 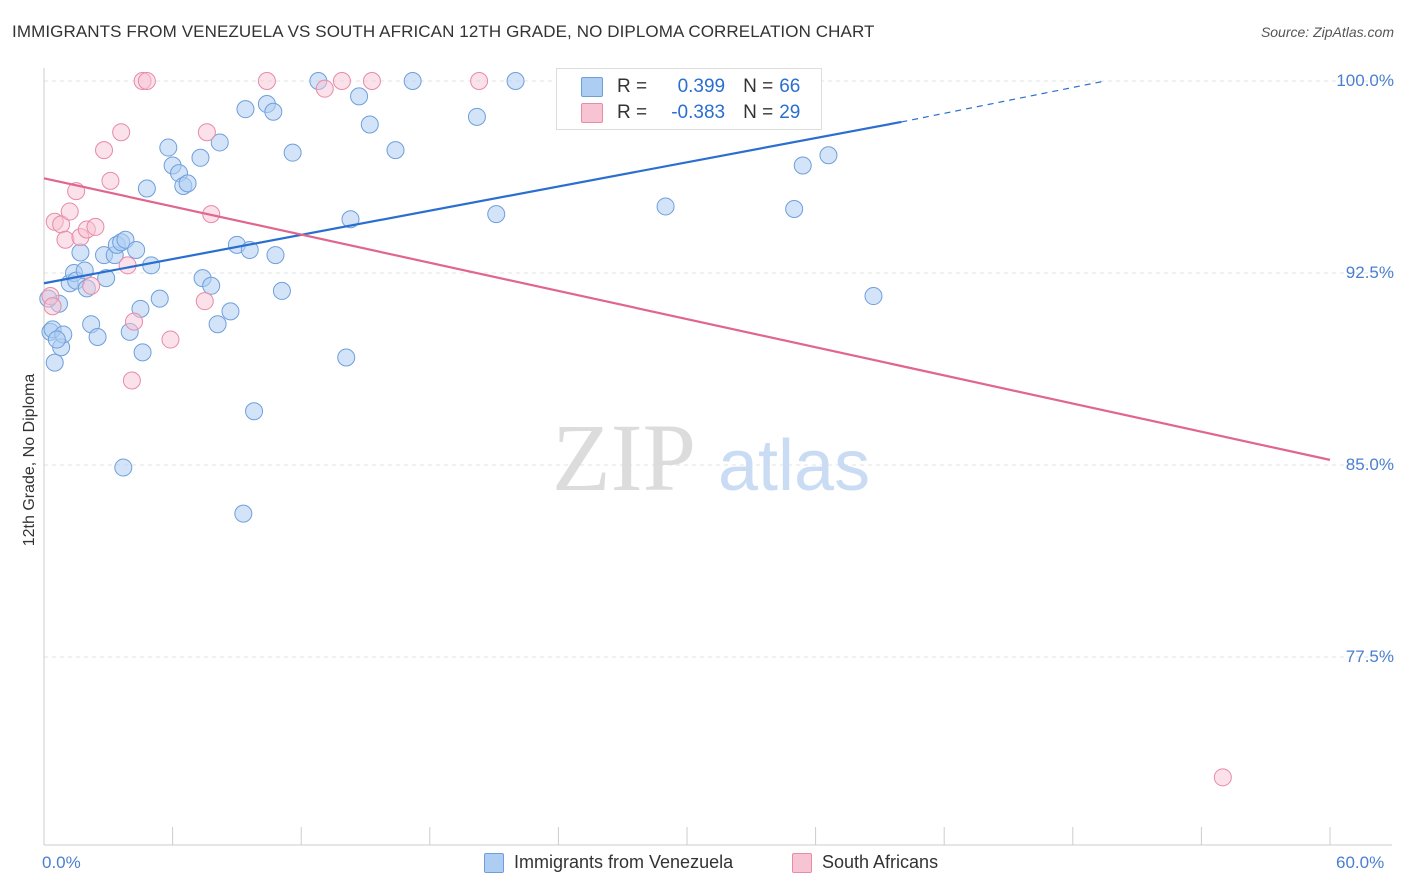 I want to click on legend-r-value: -0.383, so click(x=698, y=112).